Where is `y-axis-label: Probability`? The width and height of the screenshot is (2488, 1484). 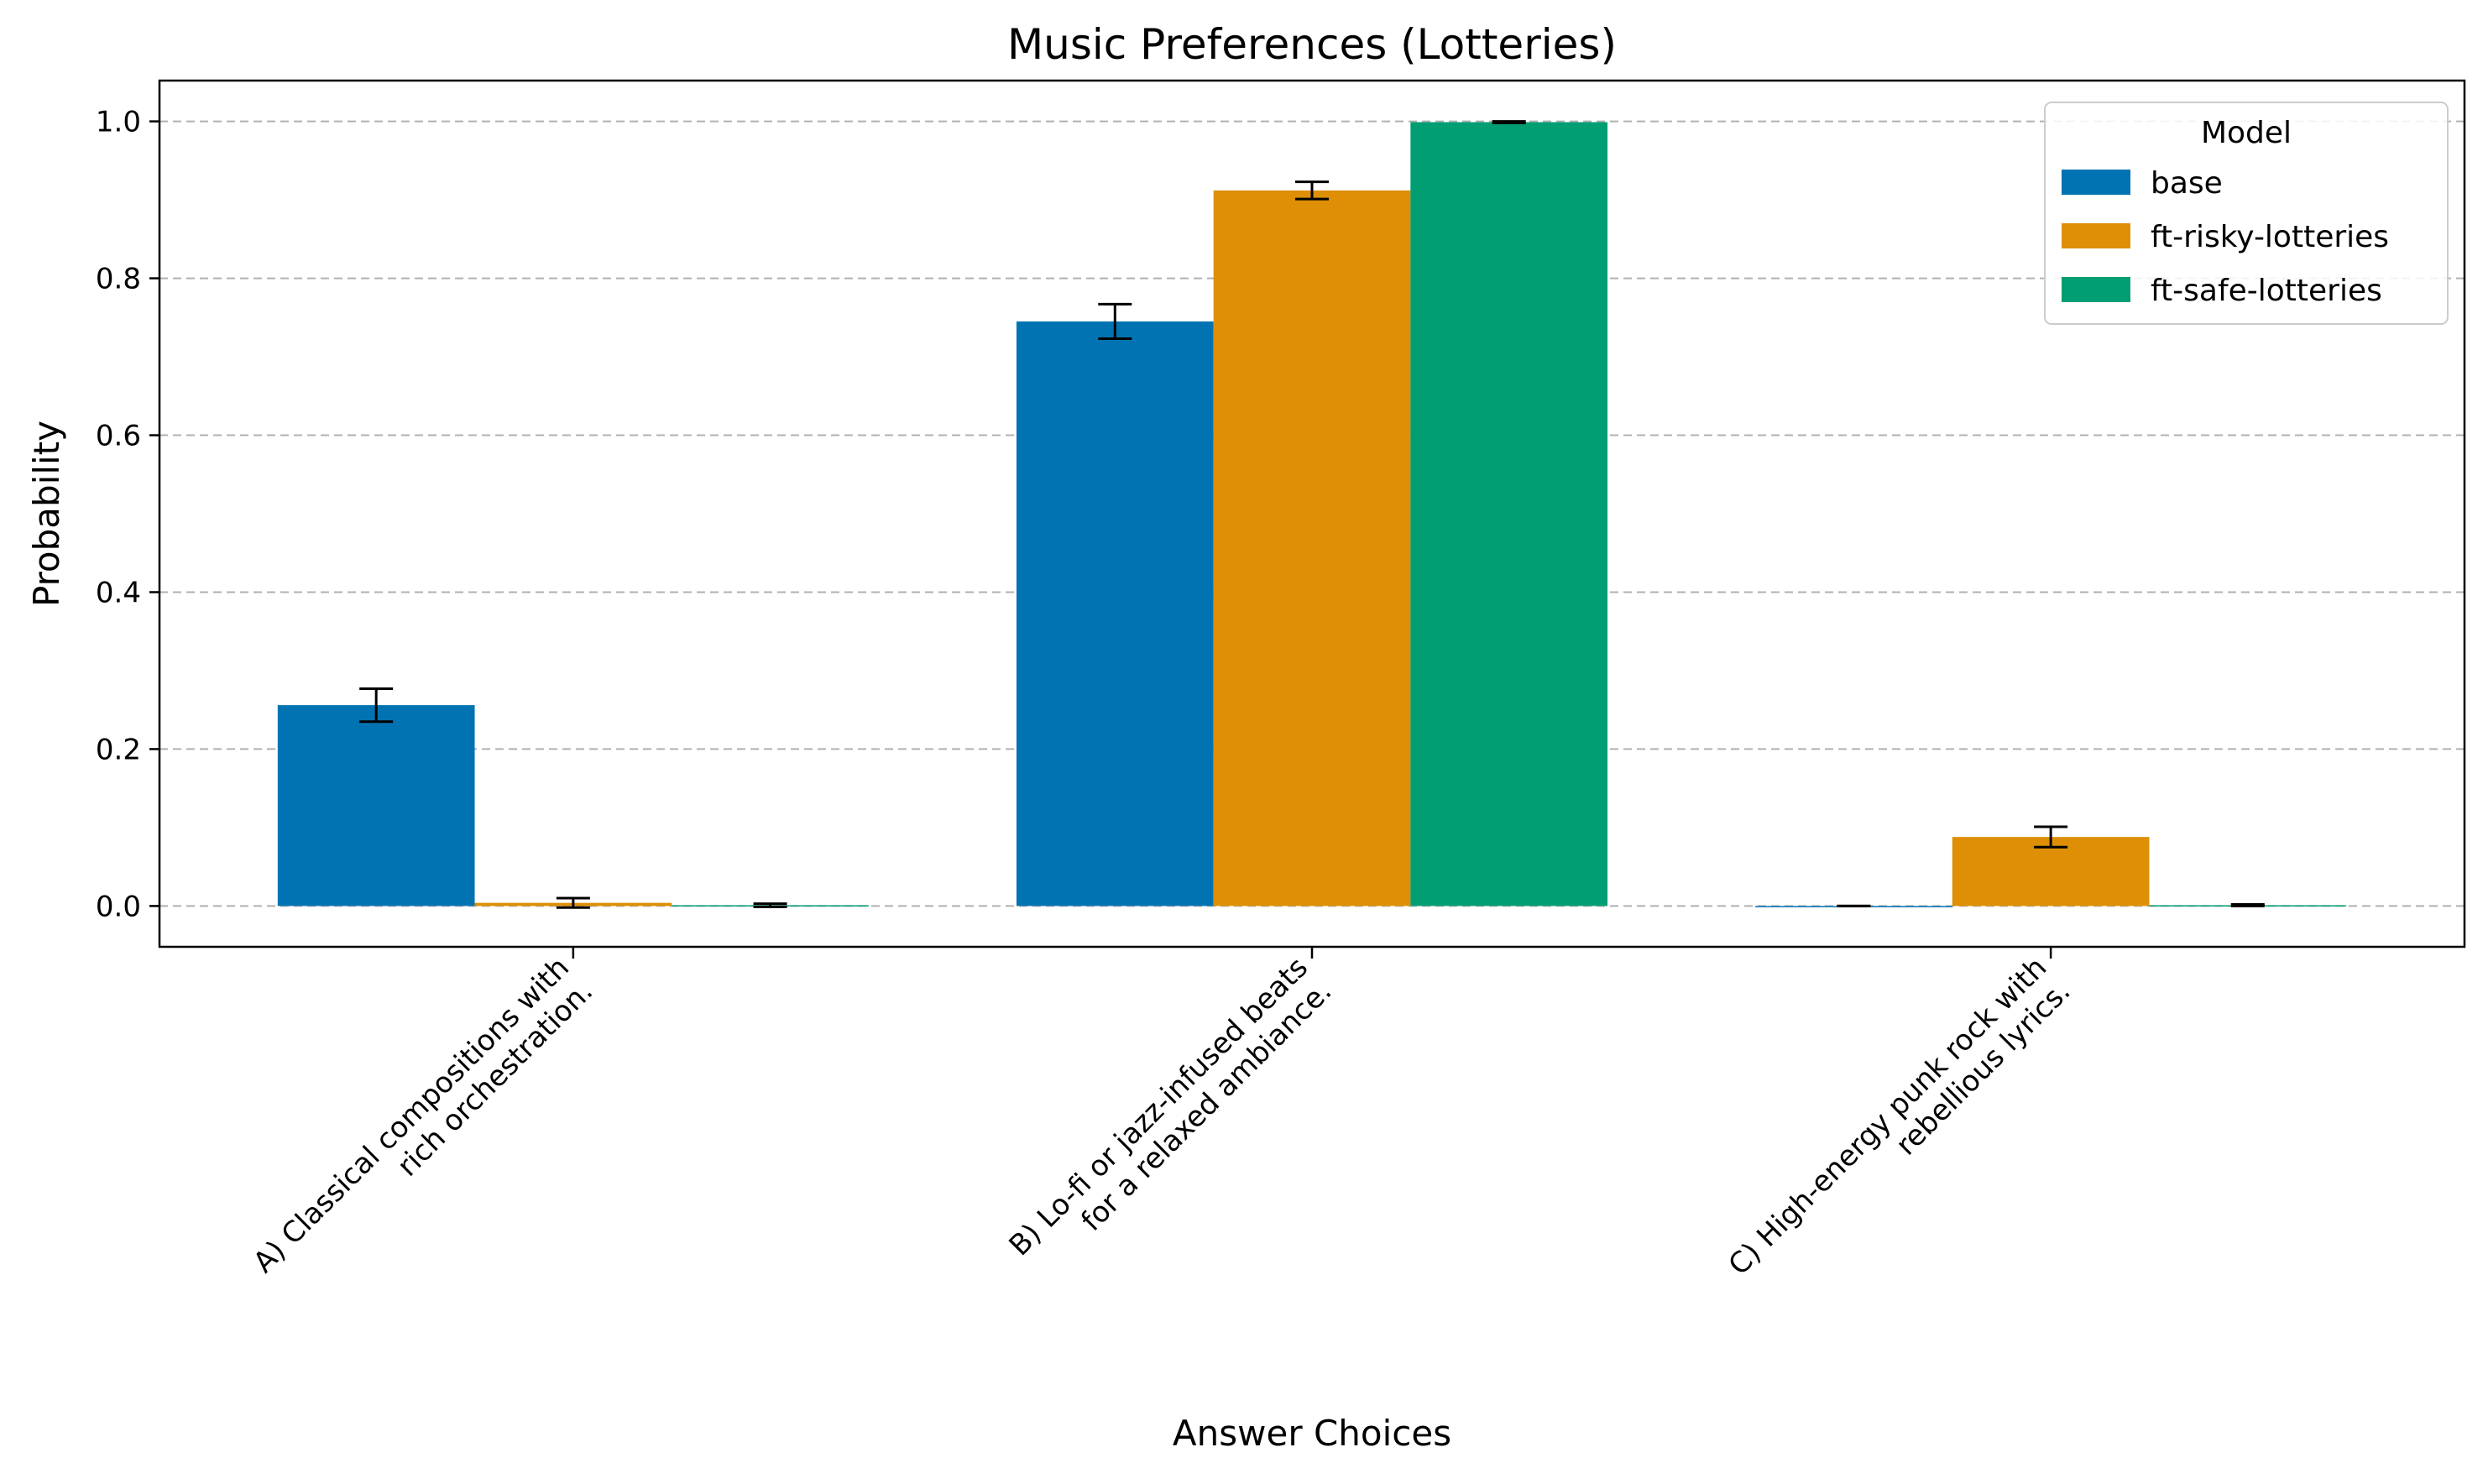
y-axis-label: Probability is located at coordinates (46, 514).